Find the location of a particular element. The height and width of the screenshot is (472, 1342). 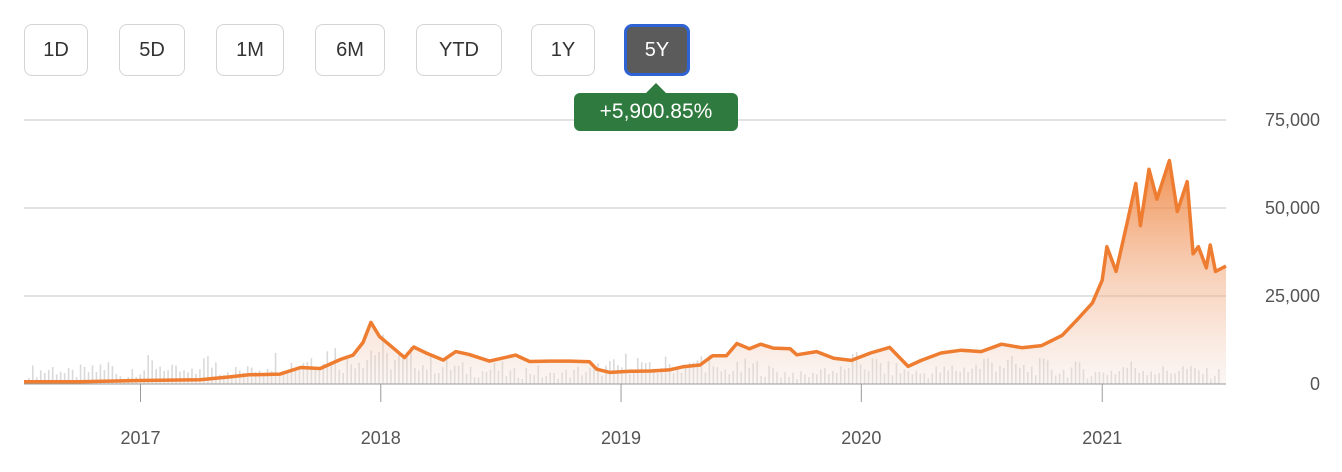

x-tick-label: 2020 is located at coordinates (861, 438).